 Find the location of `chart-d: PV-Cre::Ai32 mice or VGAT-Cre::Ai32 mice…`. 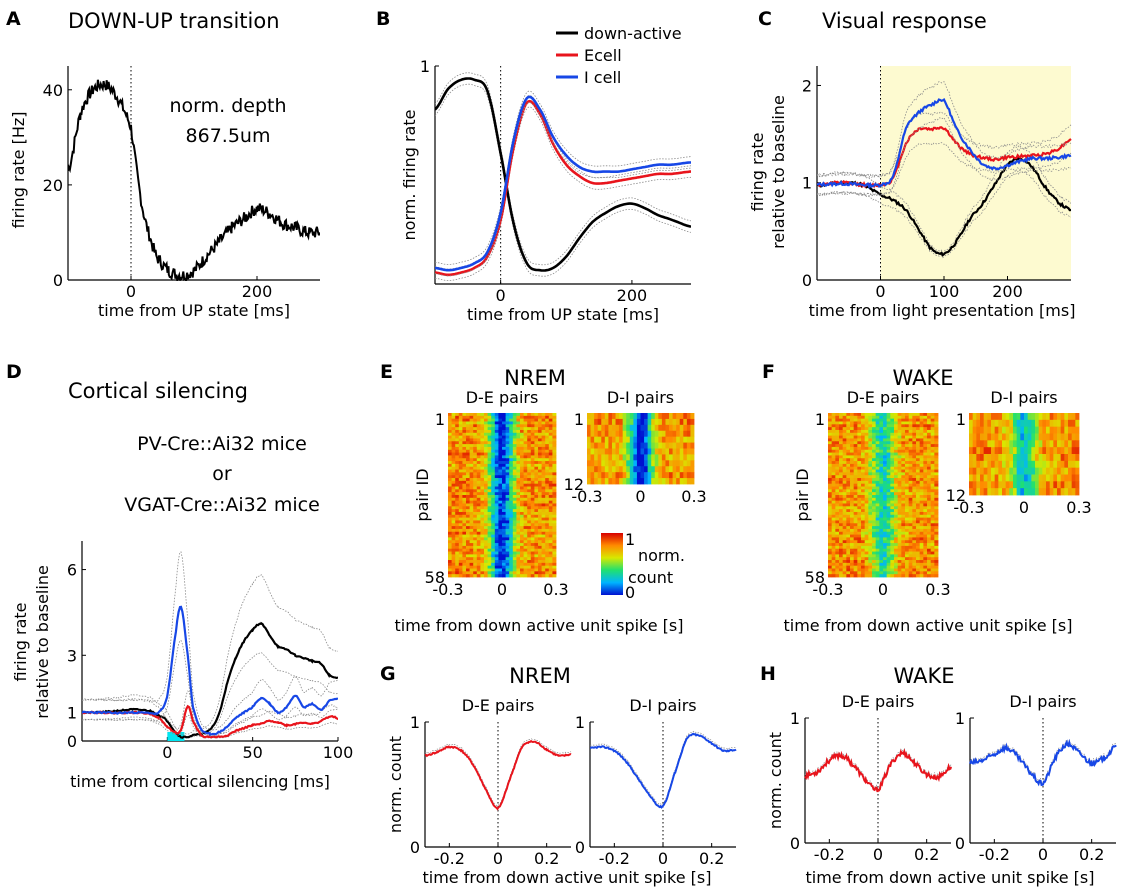

chart-d: PV-Cre::Ai32 mice or VGAT-Cre::Ai32 mice… is located at coordinates (182, 612).